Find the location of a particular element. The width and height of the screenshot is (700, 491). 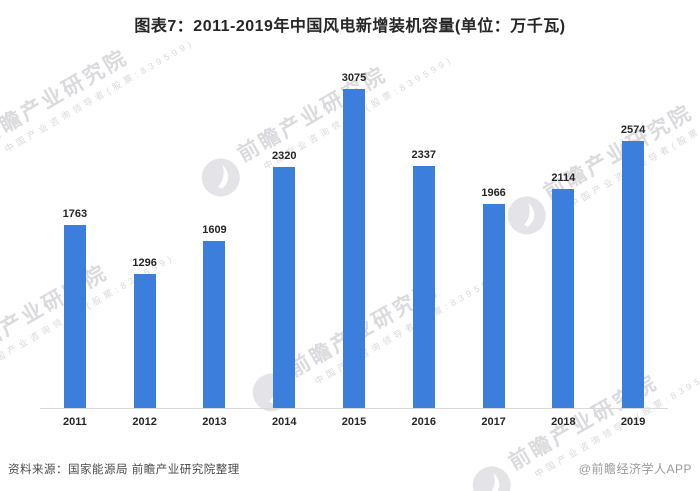

source-note: 资料来源：国家能源局 前瞻产业研究院整理 is located at coordinates (124, 470).